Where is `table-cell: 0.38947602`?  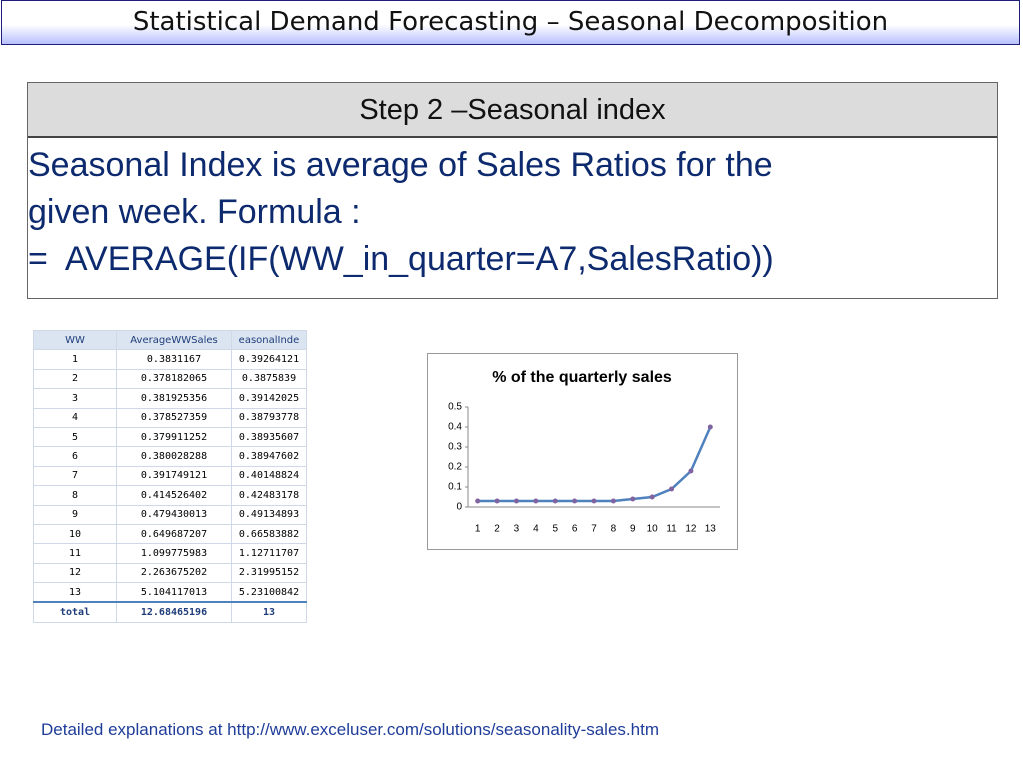 table-cell: 0.38947602 is located at coordinates (269, 456).